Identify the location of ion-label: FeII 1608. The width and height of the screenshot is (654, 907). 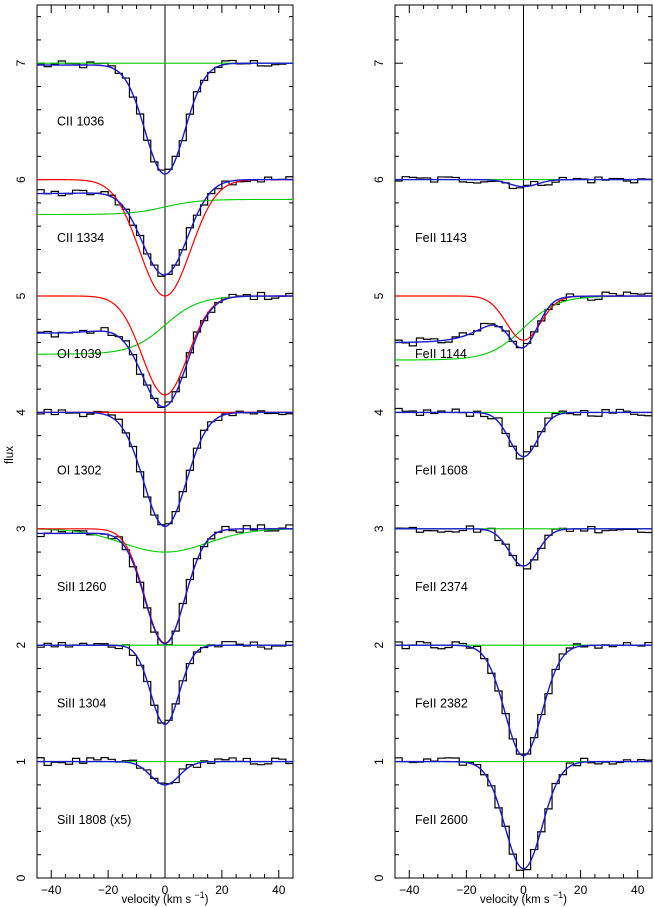
(441, 471).